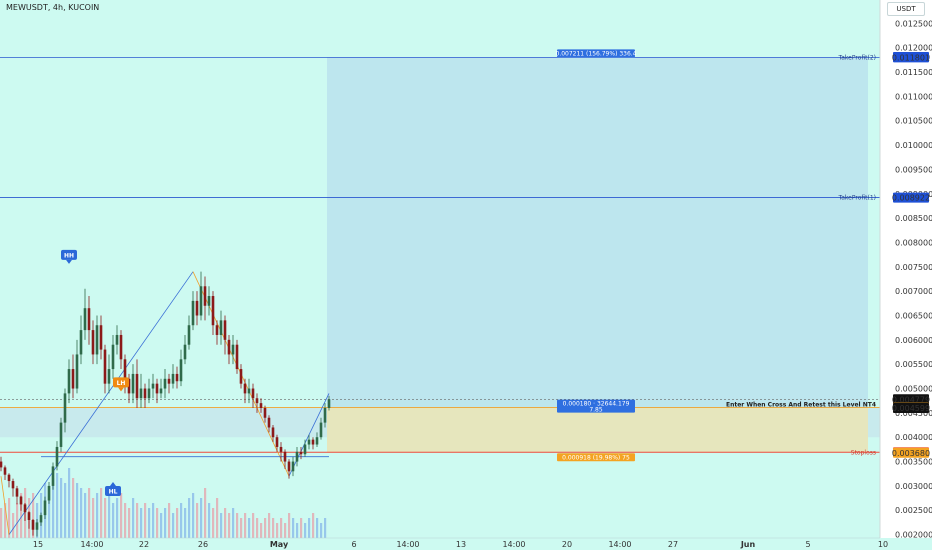 This screenshot has width=932, height=550. I want to click on uptrend-line, so click(101, 403).